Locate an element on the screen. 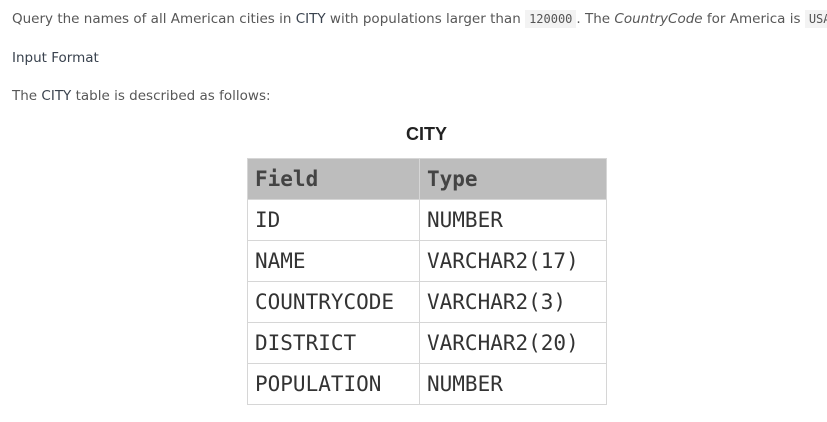  description: The CITY table is described as follows: is located at coordinates (141, 96).